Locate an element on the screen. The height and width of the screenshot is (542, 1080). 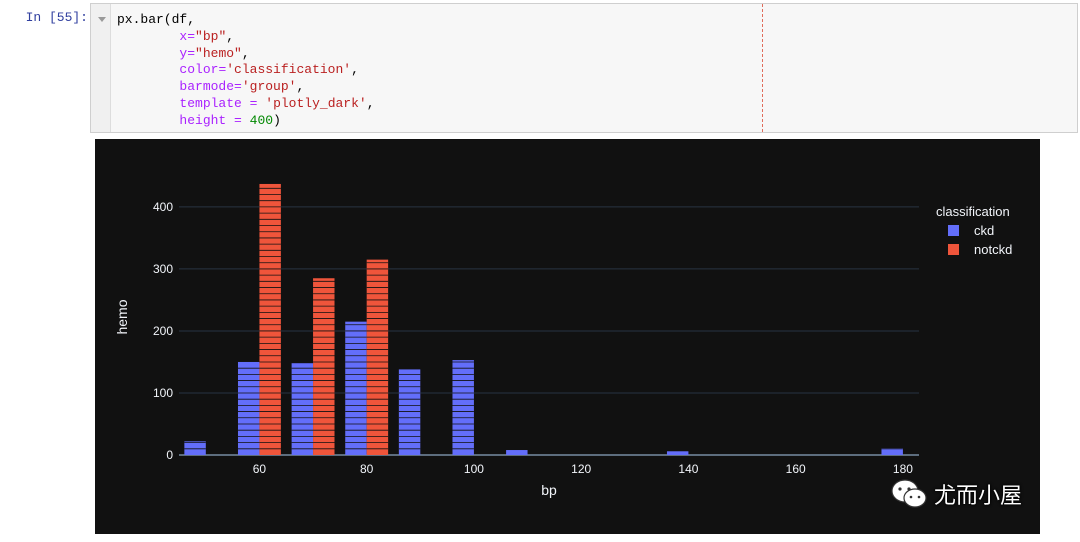
y-tick-label: 100 is located at coordinates (163, 393).